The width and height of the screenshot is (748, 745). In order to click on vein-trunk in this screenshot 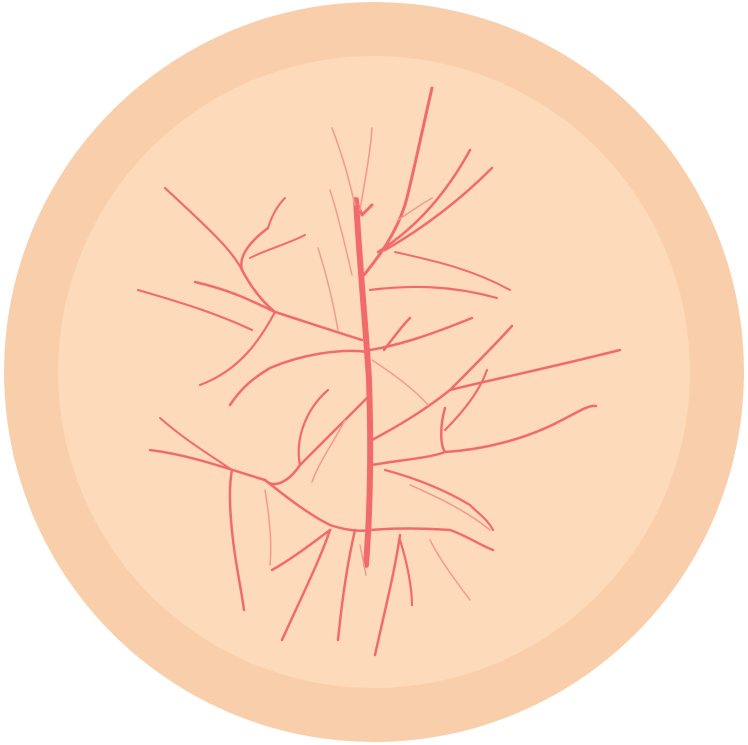, I will do `click(363, 382)`.